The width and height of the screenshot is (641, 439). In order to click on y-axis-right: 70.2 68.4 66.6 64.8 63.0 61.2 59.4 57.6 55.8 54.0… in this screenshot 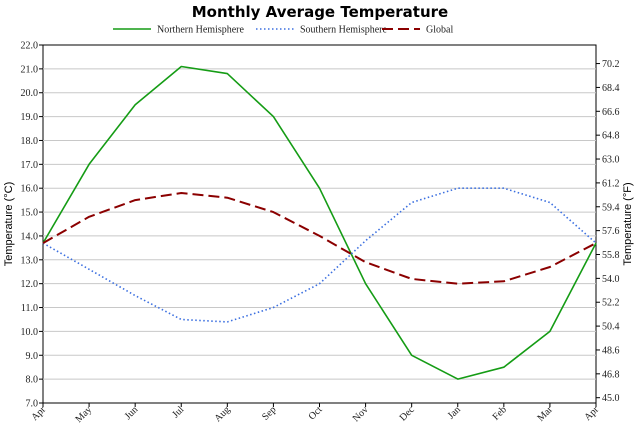, I will do `click(608, 231)`.